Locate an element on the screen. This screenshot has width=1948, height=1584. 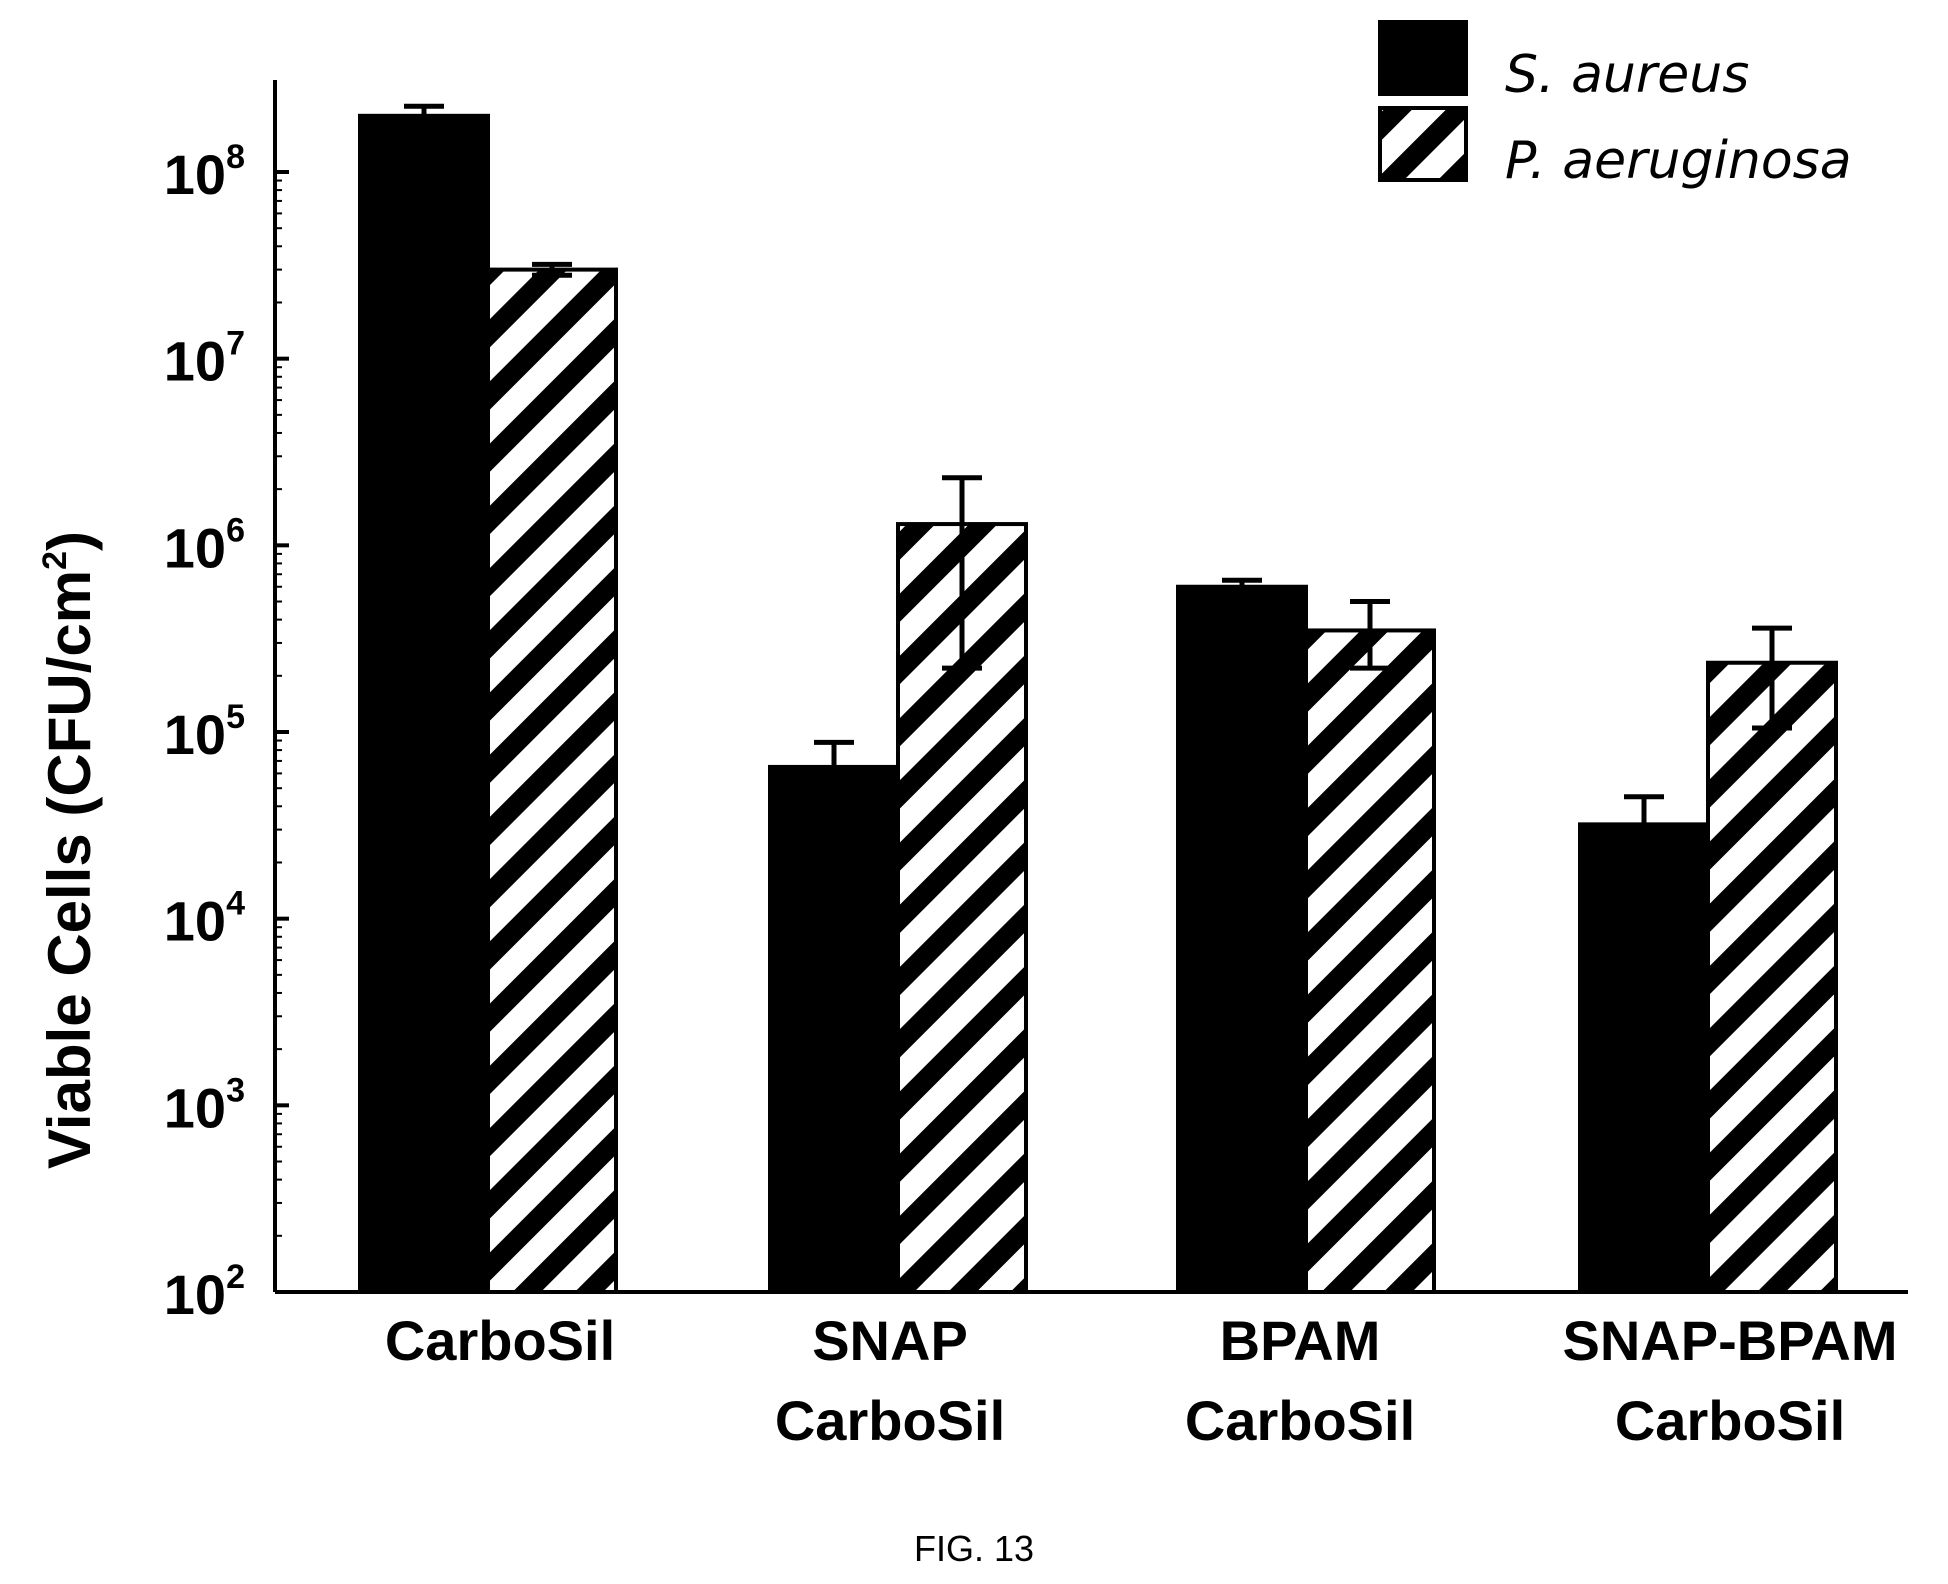
y-tick-label: 10⁵ is located at coordinates (204, 732).